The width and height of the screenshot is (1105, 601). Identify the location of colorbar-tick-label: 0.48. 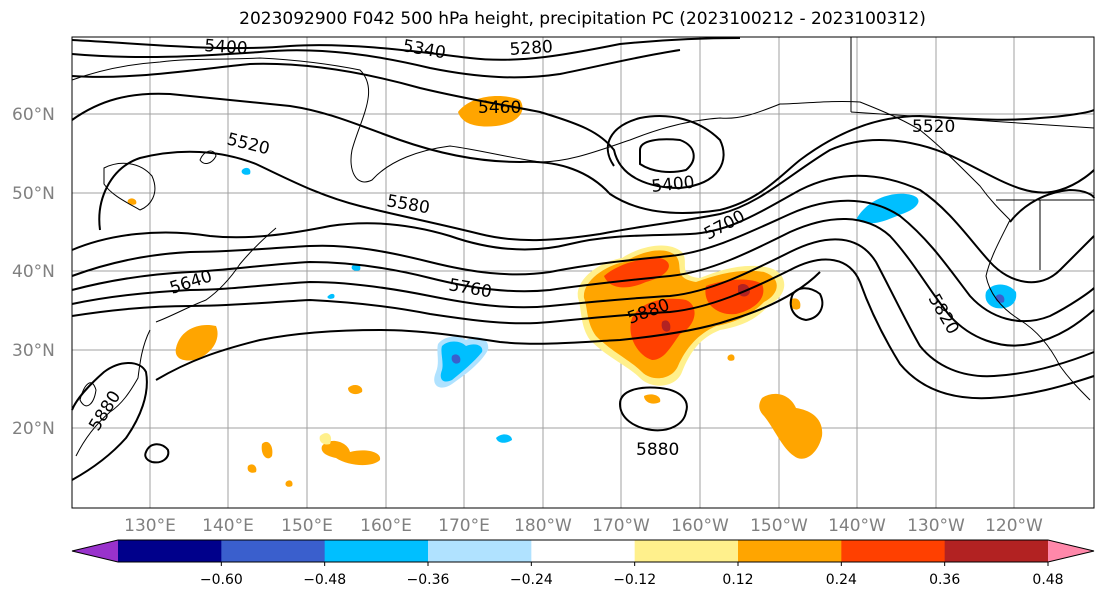
(1047, 580).